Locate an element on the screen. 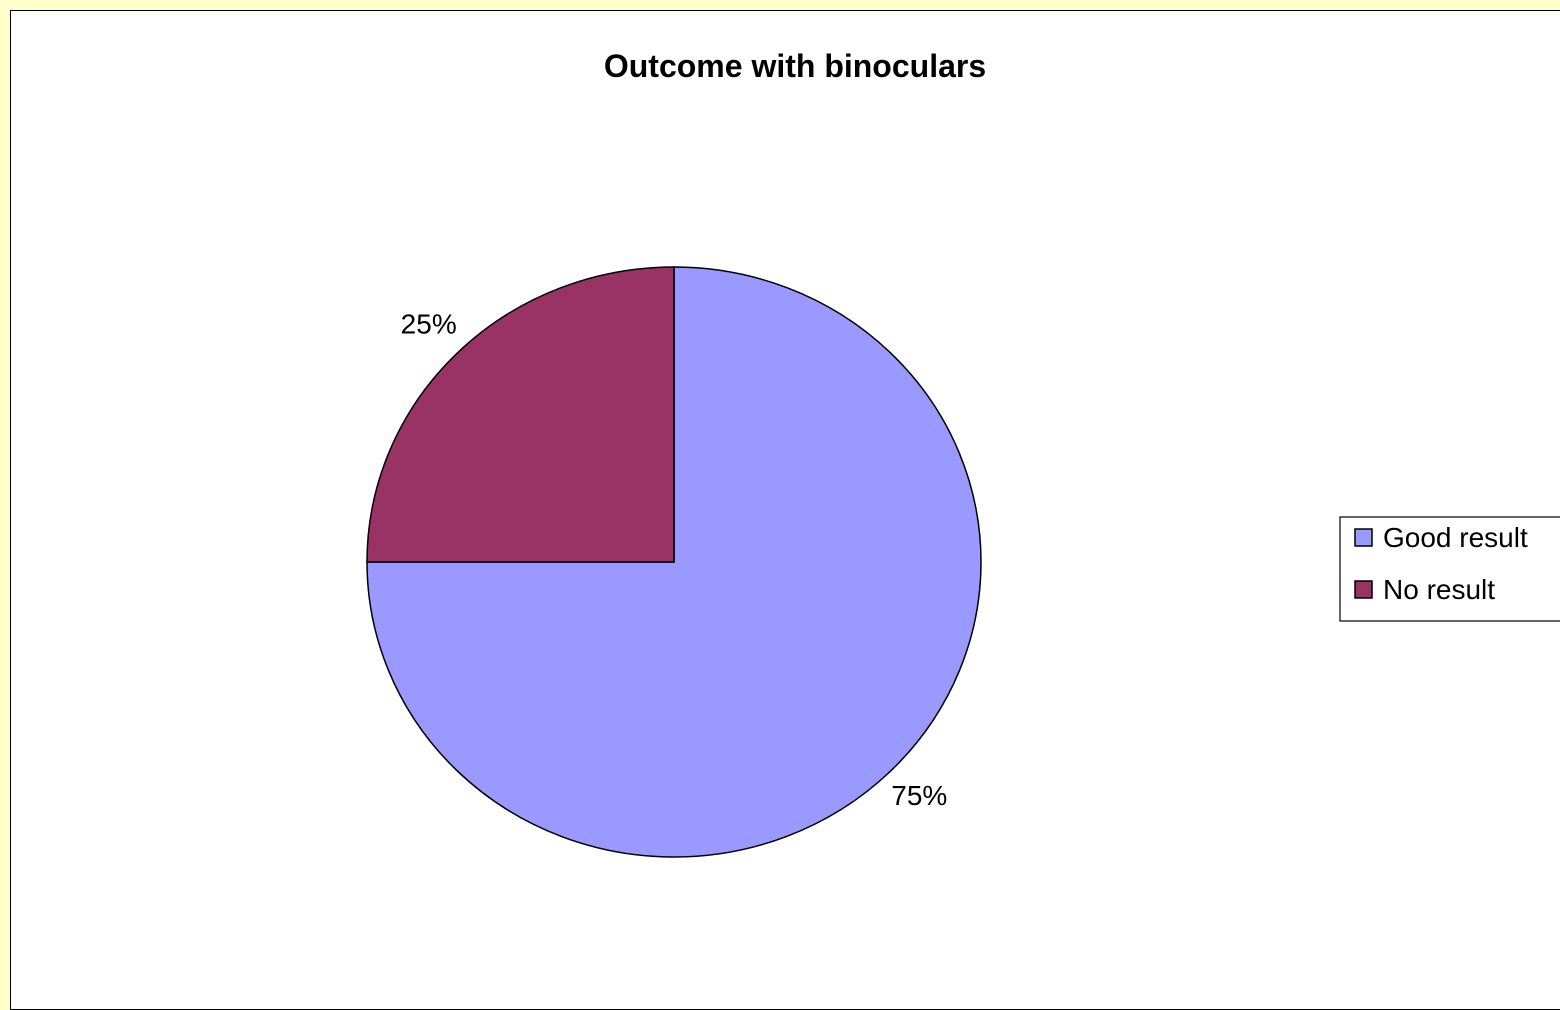 The height and width of the screenshot is (1010, 1560). legend-label-no-result: No result is located at coordinates (1439, 589).